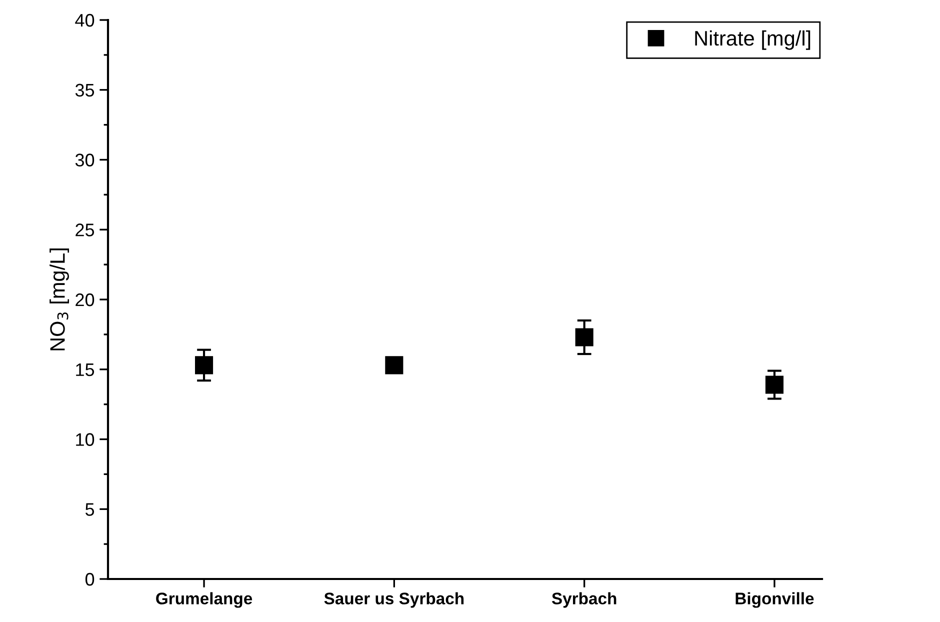 Image resolution: width=940 pixels, height=622 pixels. What do you see at coordinates (394, 600) in the screenshot?
I see `x-tick-label: Sauer us Syrbach` at bounding box center [394, 600].